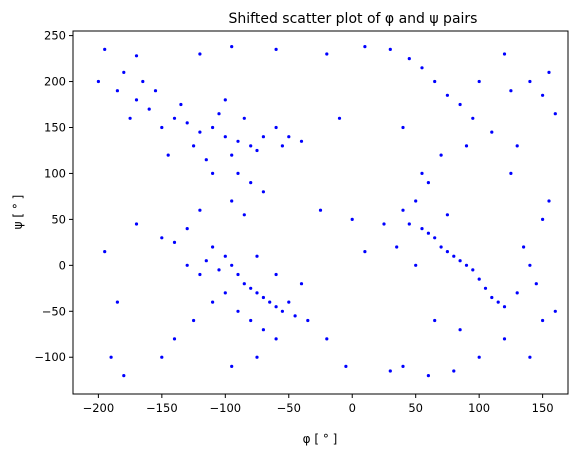 This screenshot has height=459, width=587. I want to click on x-tick-label: −200, so click(99, 408).